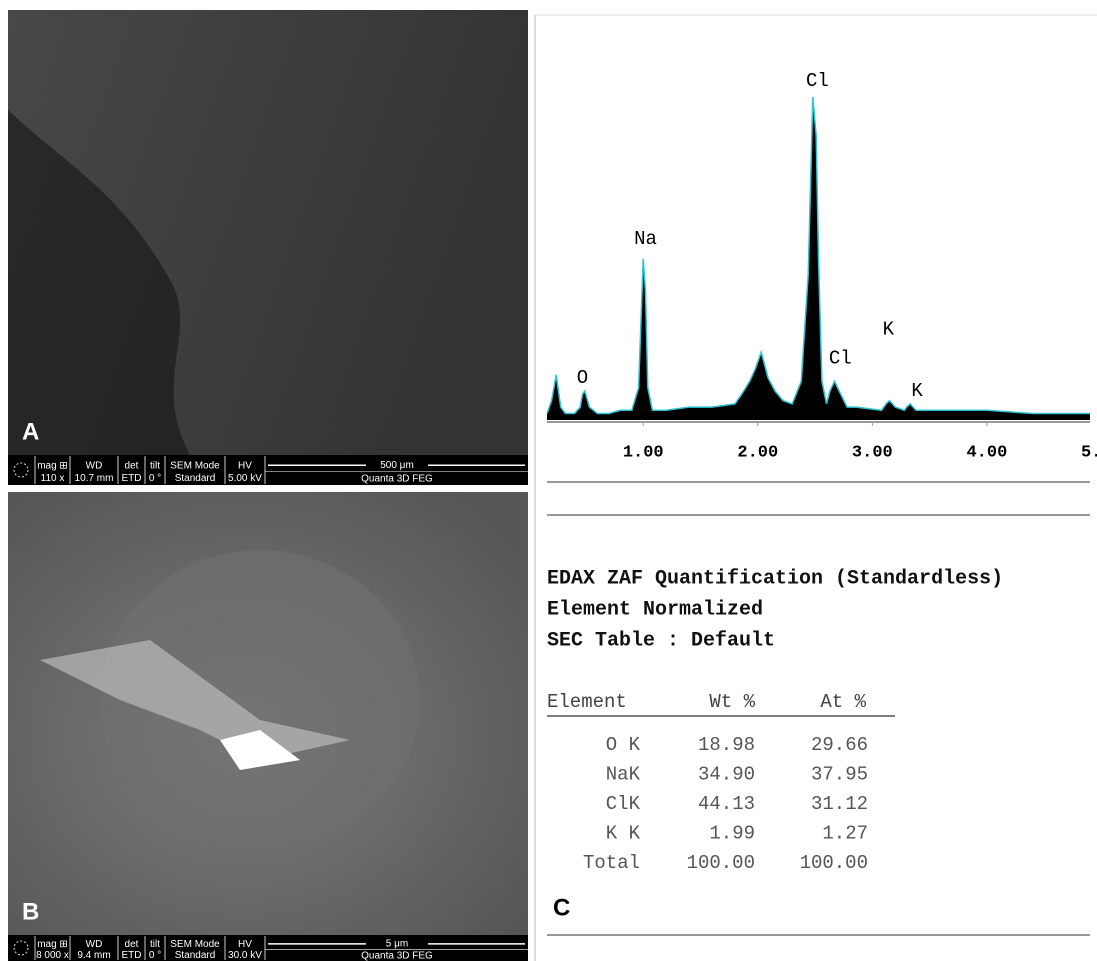 This screenshot has width=1097, height=961. What do you see at coordinates (582, 378) in the screenshot?
I see `peak-label: O` at bounding box center [582, 378].